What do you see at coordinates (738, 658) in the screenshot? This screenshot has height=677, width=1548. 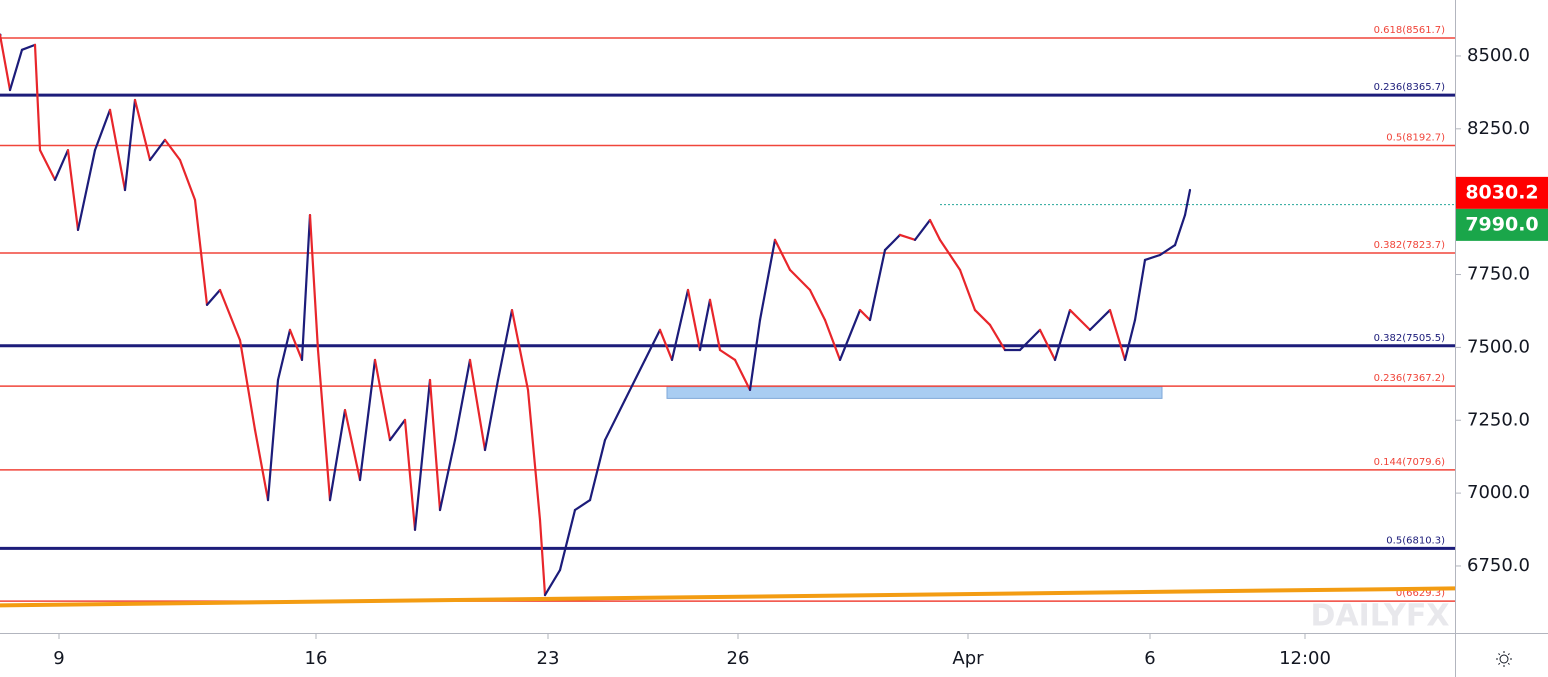 I see `x-tick-label: 26` at bounding box center [738, 658].